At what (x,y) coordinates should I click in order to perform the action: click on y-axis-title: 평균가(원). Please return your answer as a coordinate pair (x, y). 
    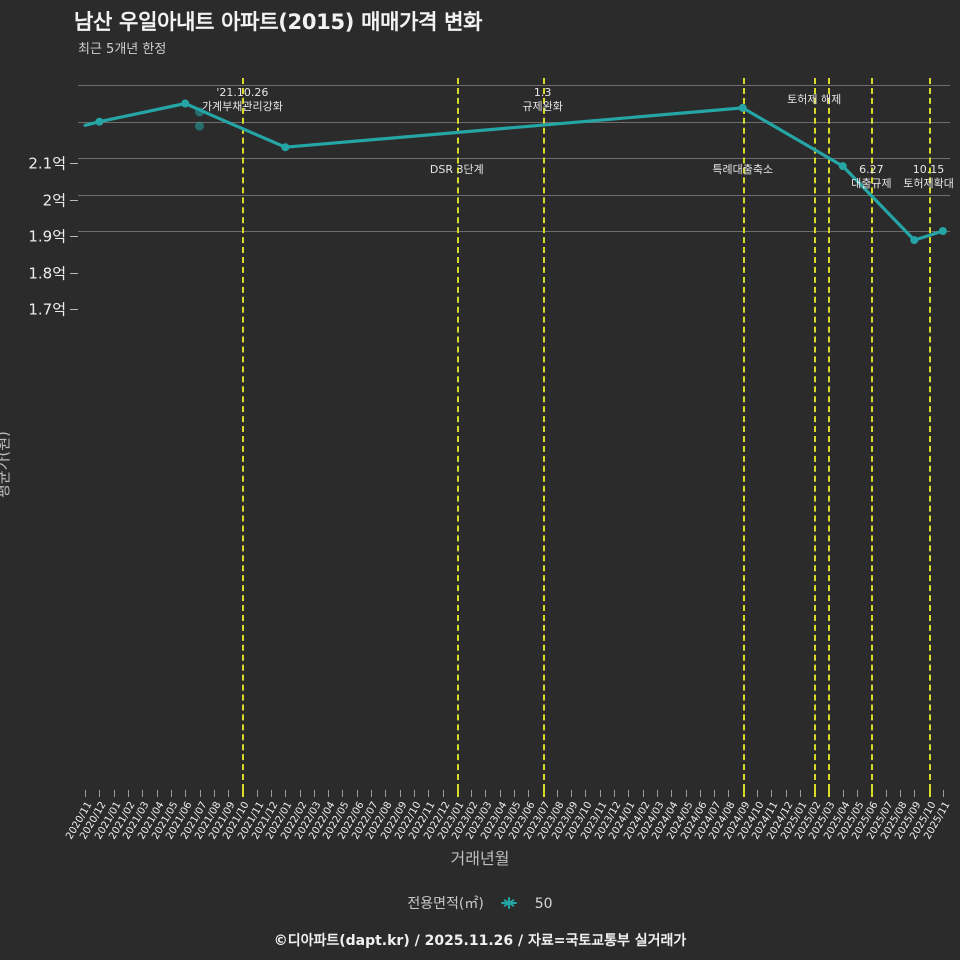
    Looking at the image, I should click on (6, 464).